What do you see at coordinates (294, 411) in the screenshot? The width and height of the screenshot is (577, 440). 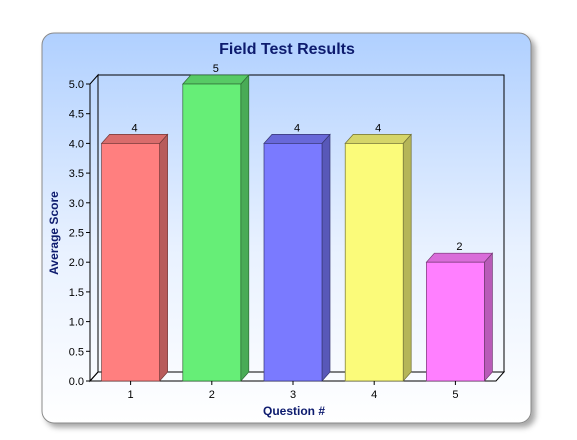 I see `x-axis-label: Question #` at bounding box center [294, 411].